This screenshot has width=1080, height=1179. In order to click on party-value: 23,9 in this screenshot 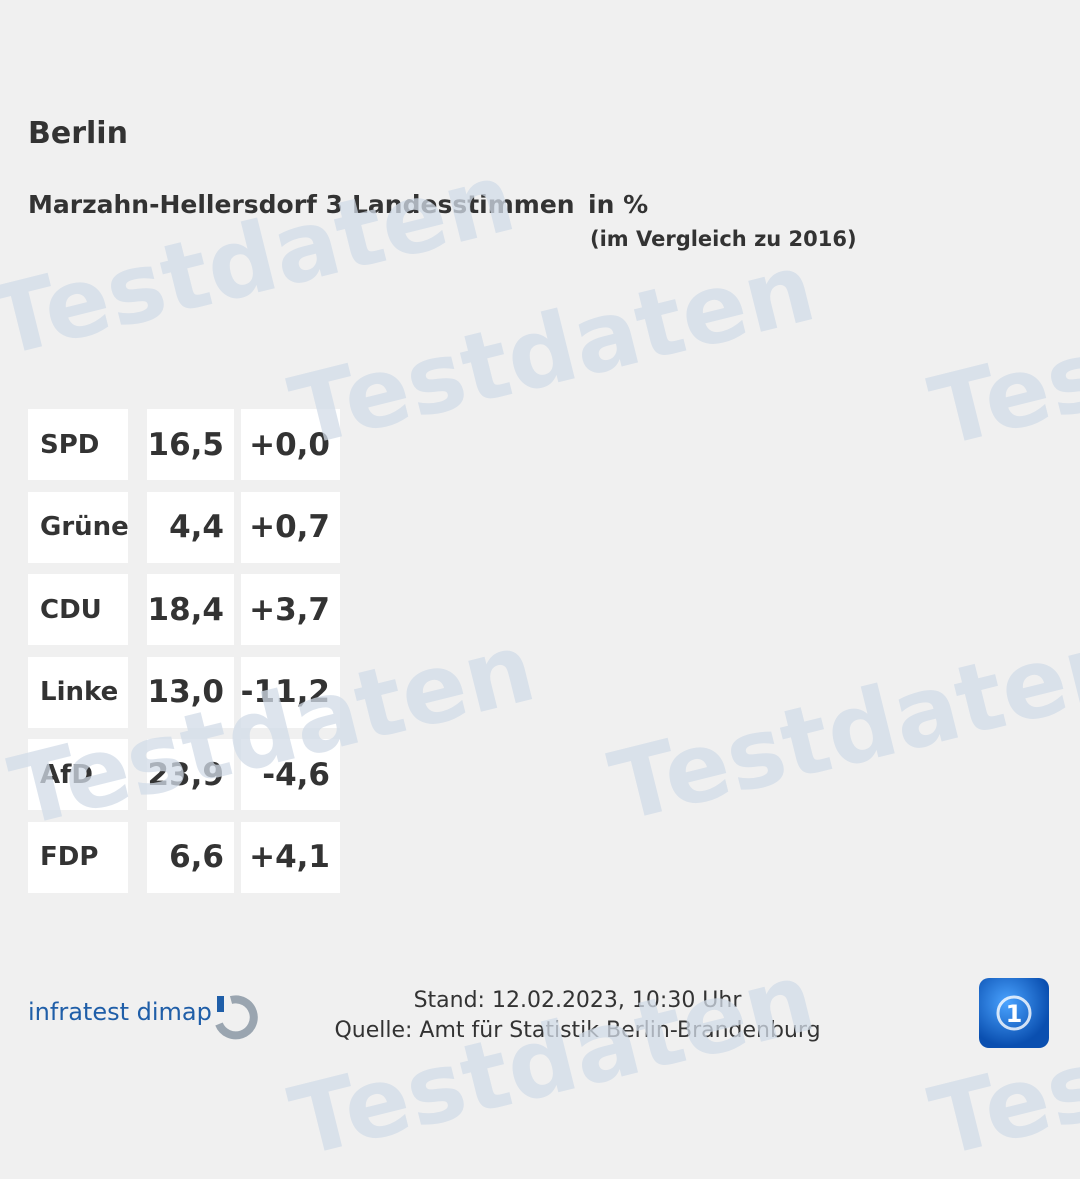, I will do `click(190, 774)`.